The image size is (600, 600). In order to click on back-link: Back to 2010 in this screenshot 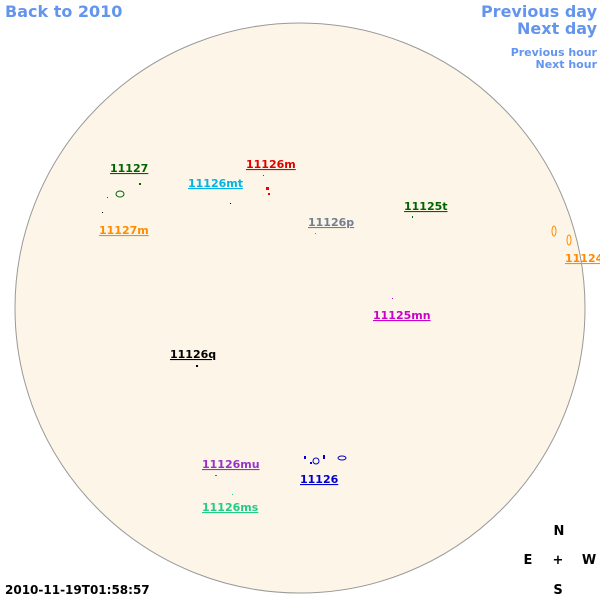, I will do `click(63, 11)`.